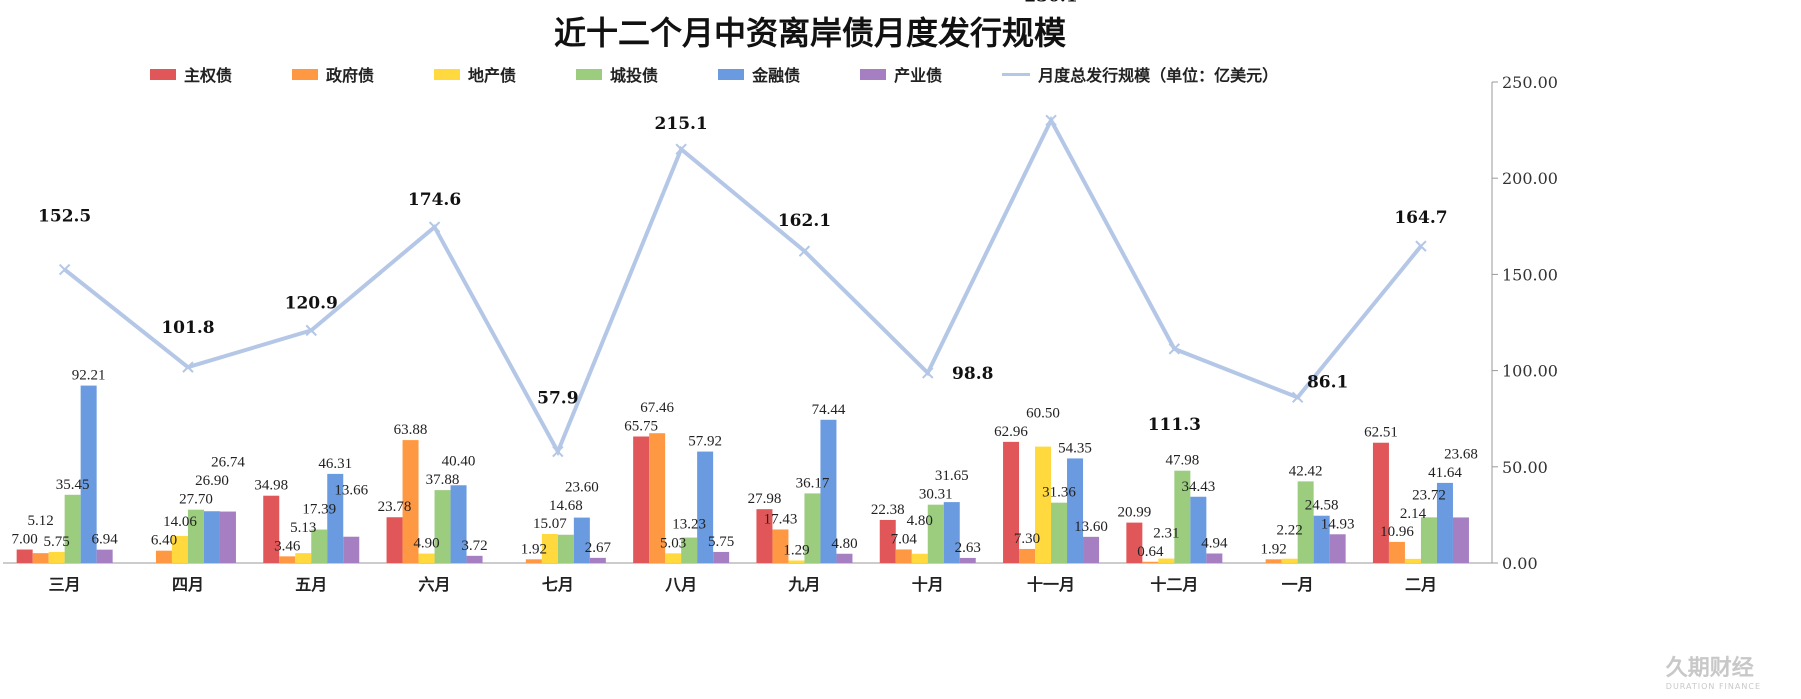 The height and width of the screenshot is (699, 1801). I want to click on bar-data-label: 7.00, so click(25, 540).